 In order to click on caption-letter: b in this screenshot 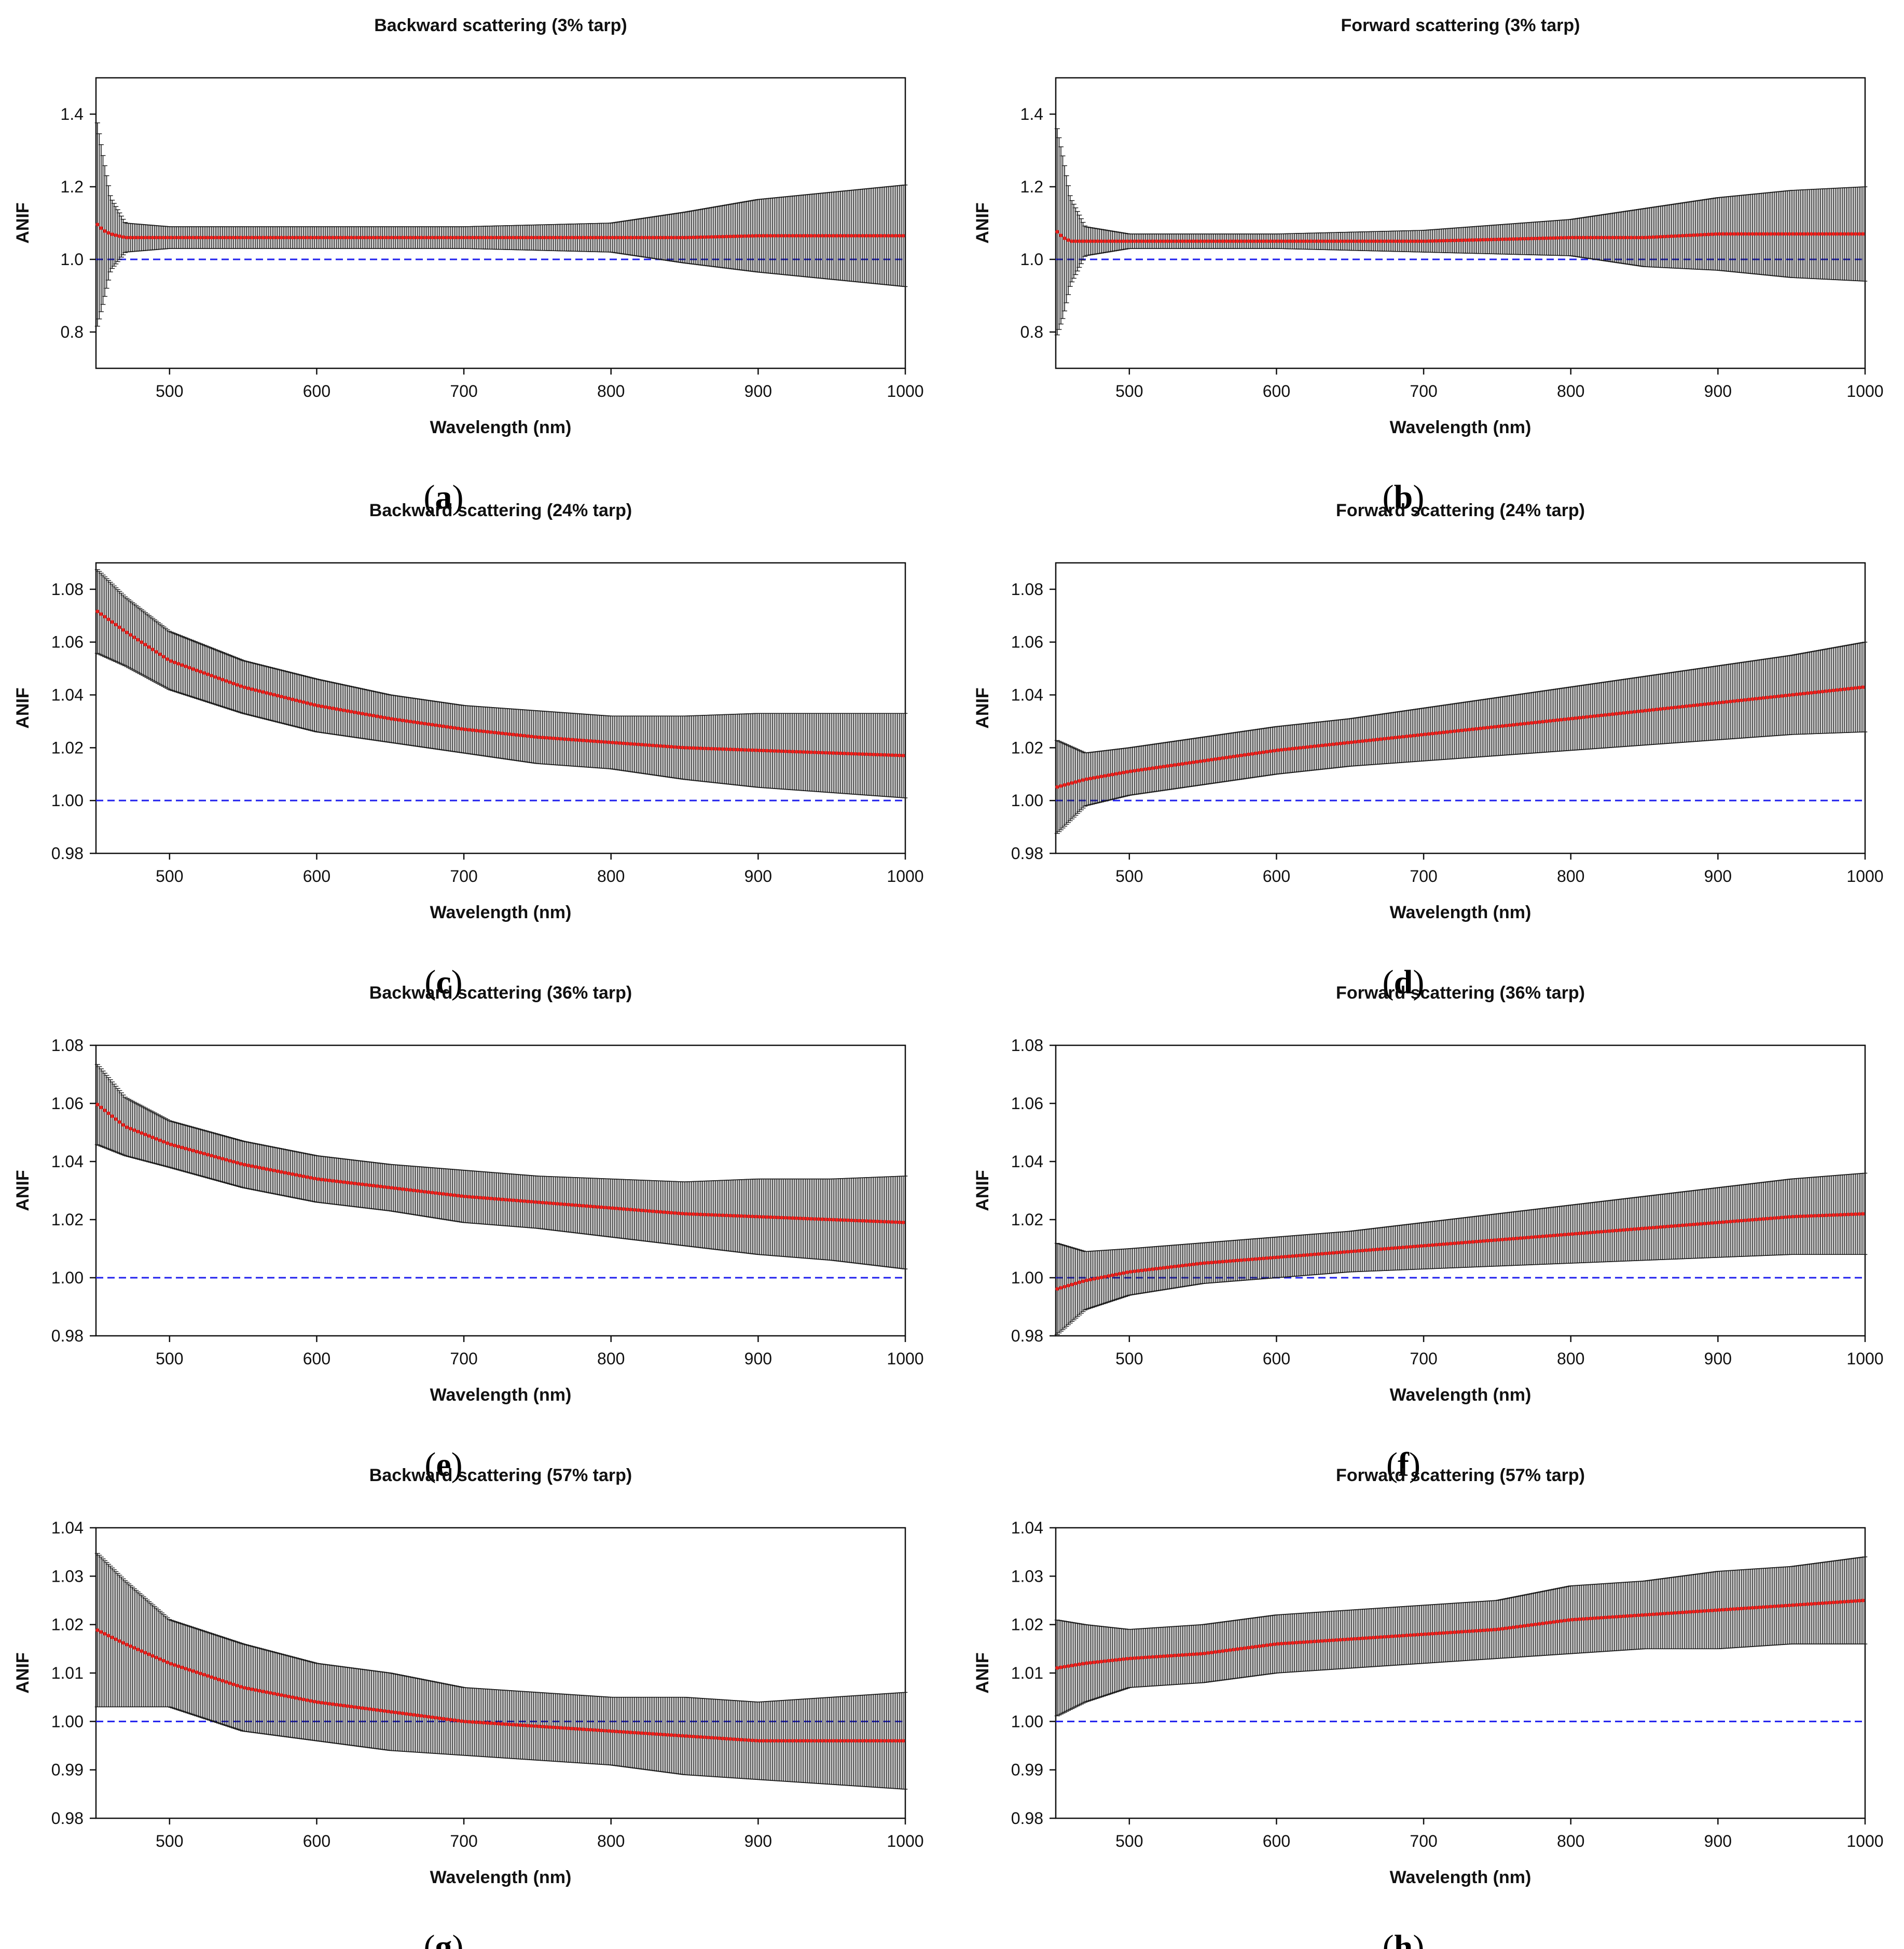, I will do `click(1403, 497)`.